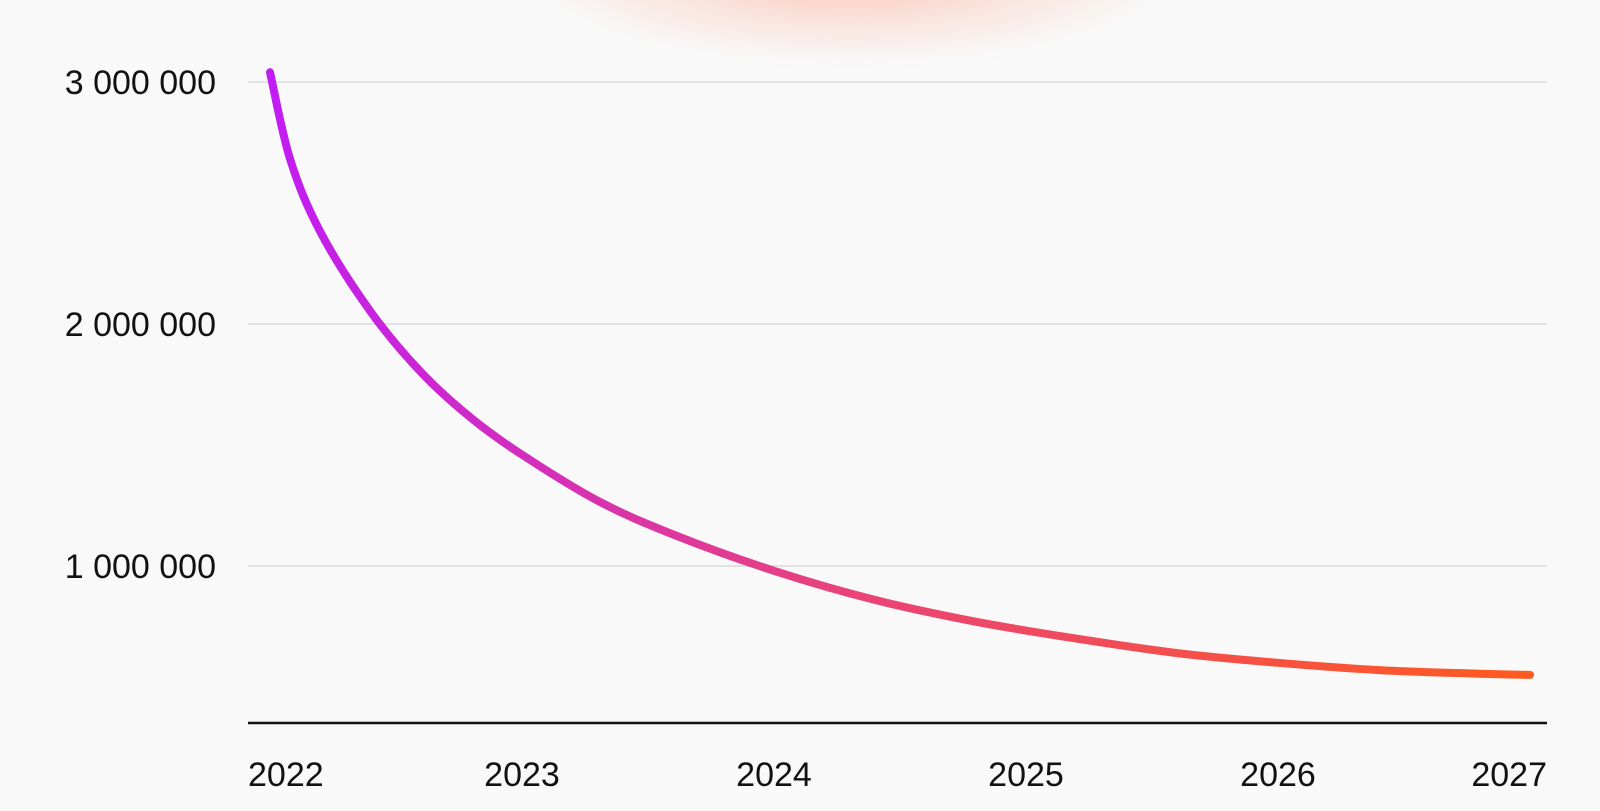 This screenshot has height=811, width=1600. What do you see at coordinates (522, 775) in the screenshot?
I see `x-tick-label: 2023` at bounding box center [522, 775].